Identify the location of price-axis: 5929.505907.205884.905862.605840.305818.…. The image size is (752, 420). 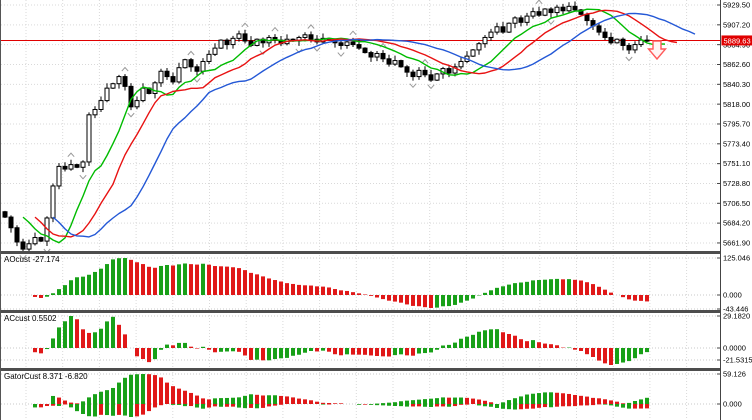
(734, 210).